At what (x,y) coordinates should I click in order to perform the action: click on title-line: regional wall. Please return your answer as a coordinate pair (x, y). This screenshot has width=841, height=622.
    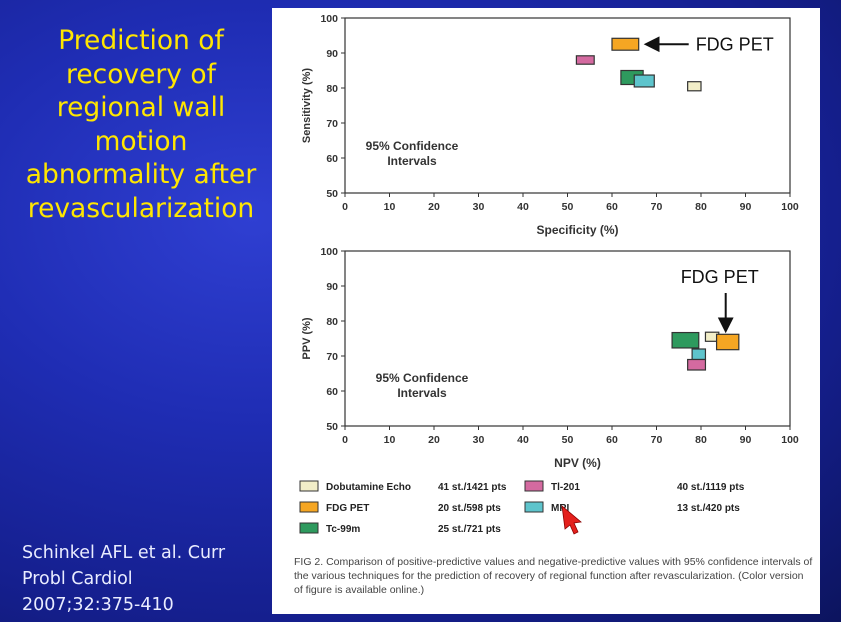
    Looking at the image, I should click on (141, 107).